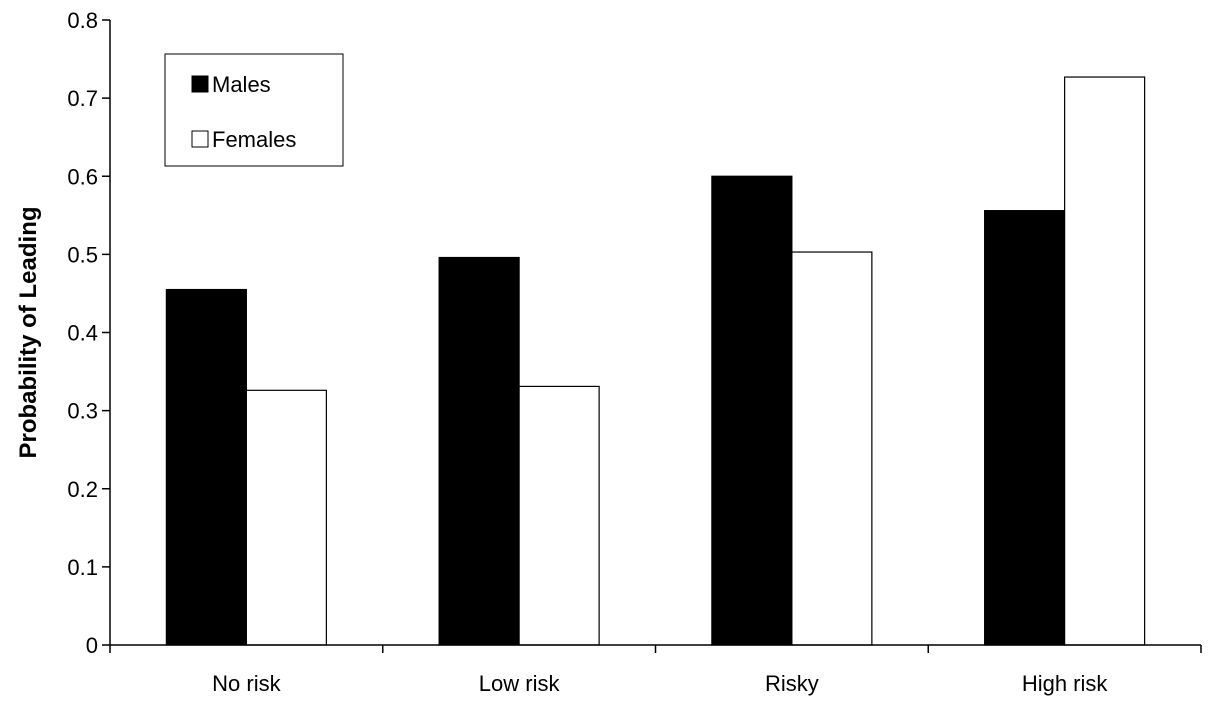 The height and width of the screenshot is (704, 1209). What do you see at coordinates (246, 683) in the screenshot?
I see `x-tick-label: No risk` at bounding box center [246, 683].